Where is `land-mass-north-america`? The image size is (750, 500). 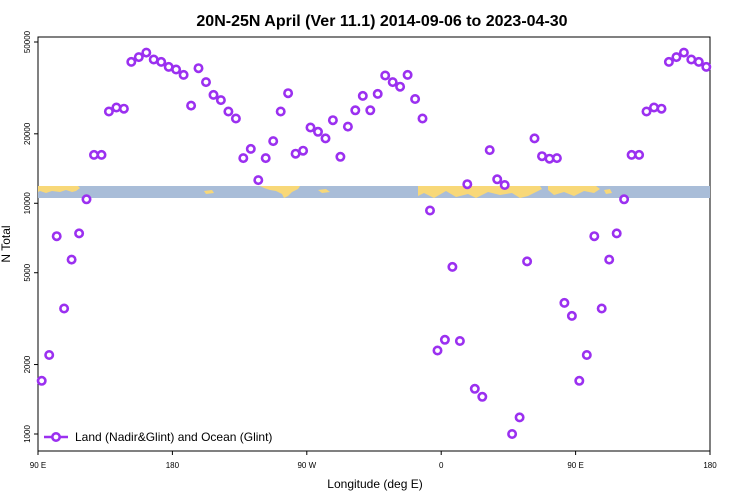
land-mass-north-america is located at coordinates (280, 192).